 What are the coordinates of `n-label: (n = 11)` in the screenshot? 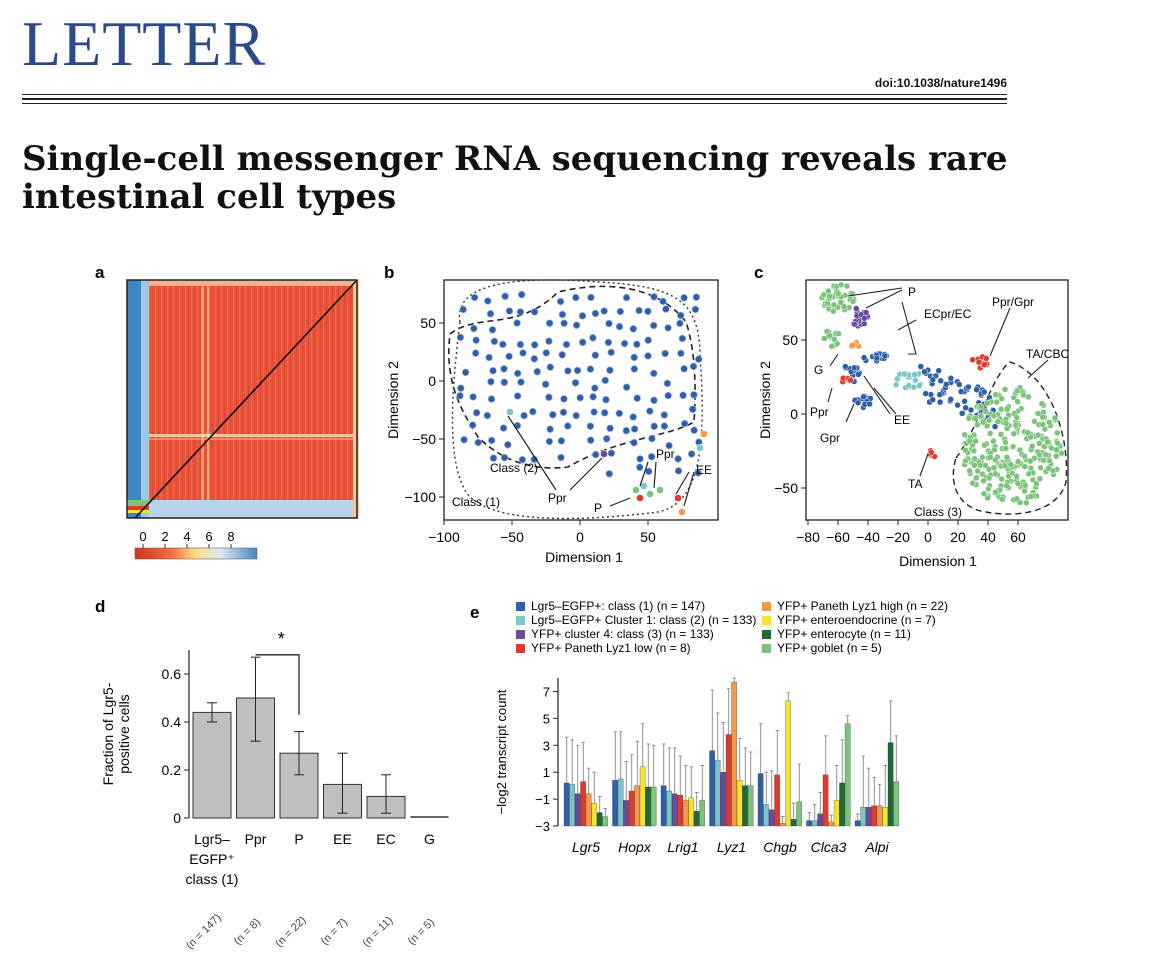 It's located at (377, 931).